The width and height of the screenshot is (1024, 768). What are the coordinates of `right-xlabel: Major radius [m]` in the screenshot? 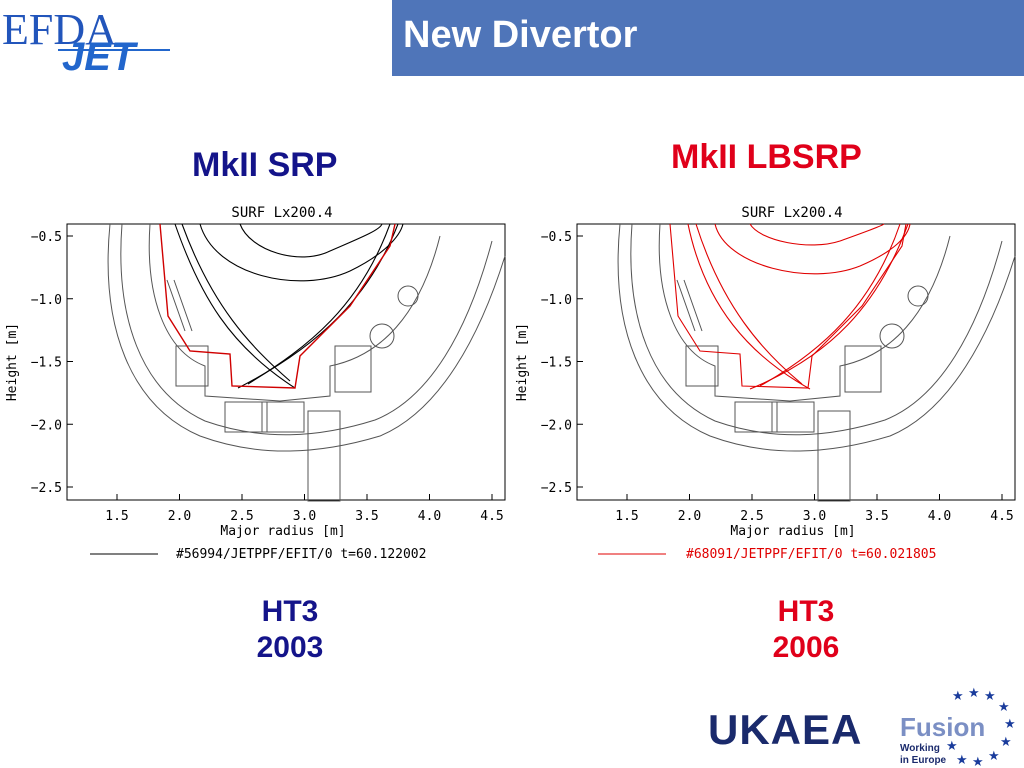 It's located at (792, 531).